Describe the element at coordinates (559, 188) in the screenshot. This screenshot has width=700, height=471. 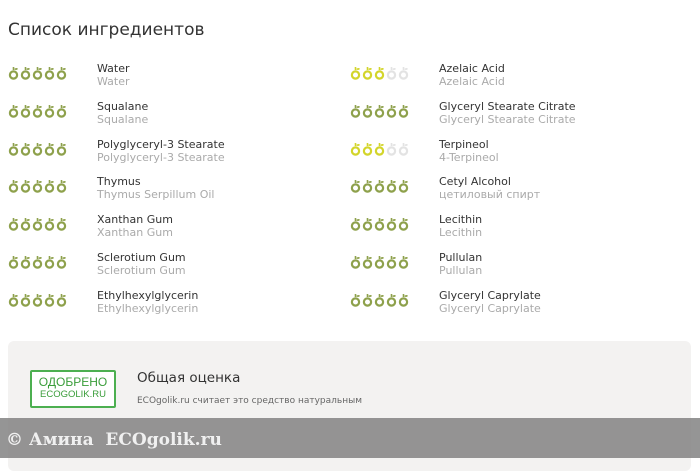
I see `ingredient-text: Cetyl Alcohol цетиловый спирт` at that location.